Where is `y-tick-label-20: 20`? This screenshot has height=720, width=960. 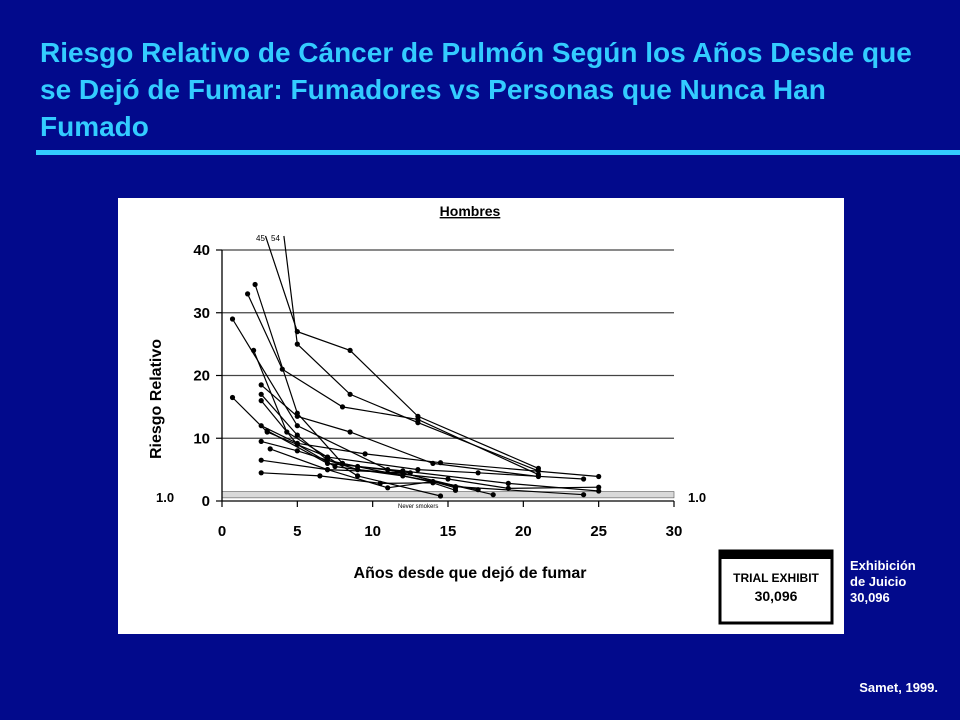
y-tick-label-20: 20 is located at coordinates (201, 376).